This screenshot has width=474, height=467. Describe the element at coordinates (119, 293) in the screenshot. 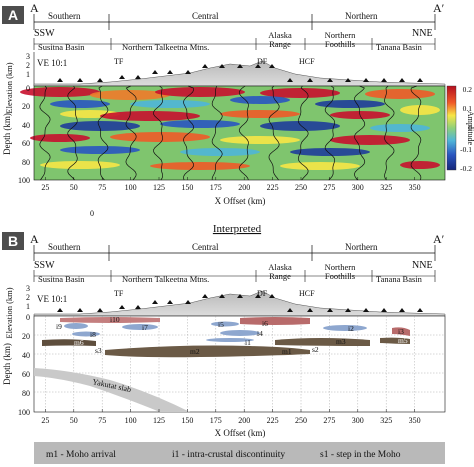

I see `fault-tf-b: TF` at that location.